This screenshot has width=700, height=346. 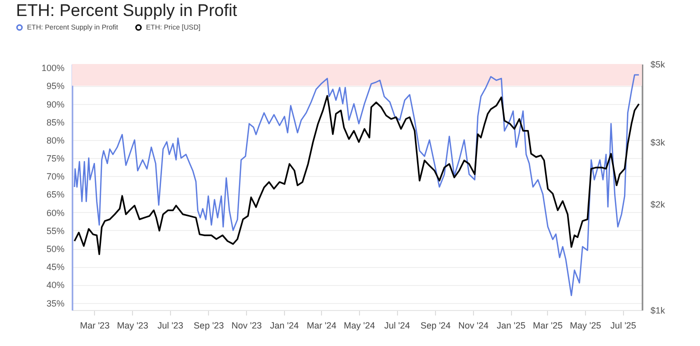 What do you see at coordinates (473, 325) in the screenshot?
I see `x-tick-label: Nov '24` at bounding box center [473, 325].